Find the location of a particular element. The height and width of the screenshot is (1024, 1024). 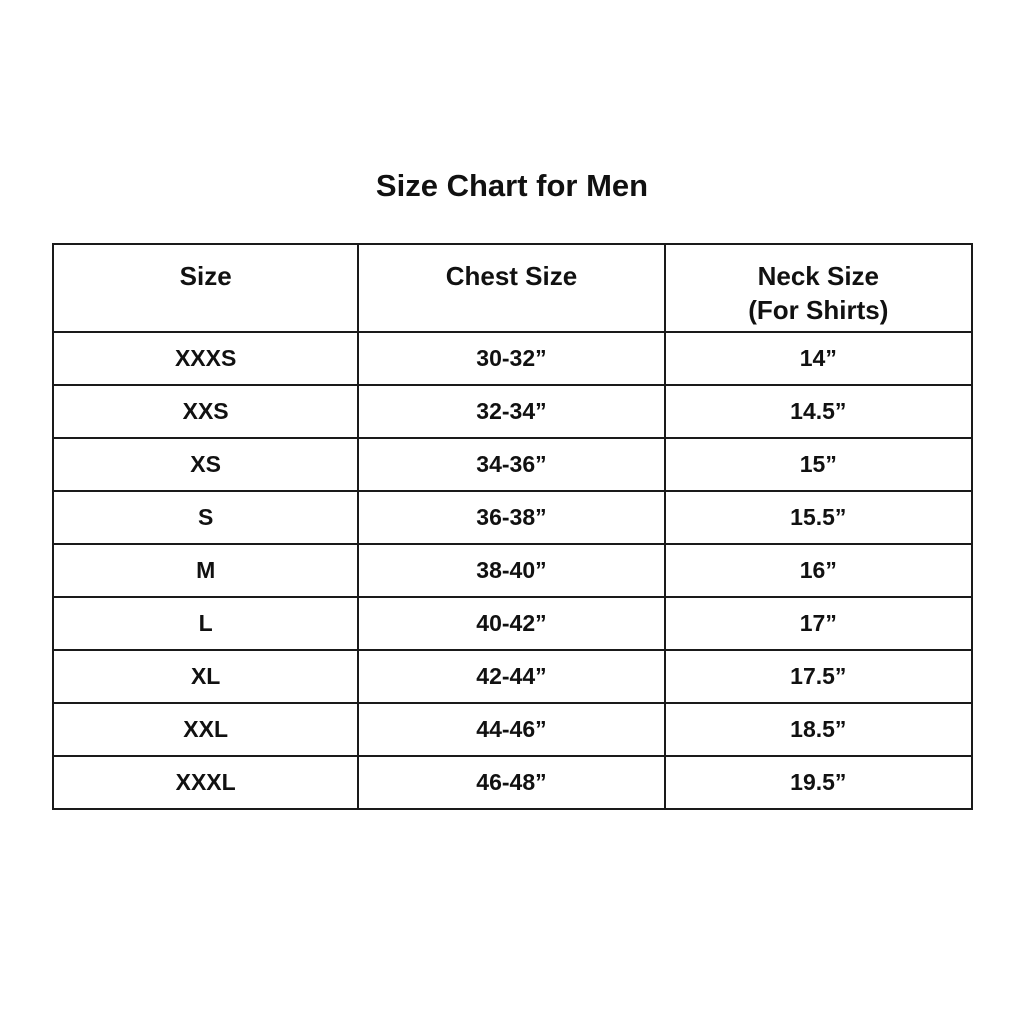

neck-size-cell: 19.5” is located at coordinates (818, 782).